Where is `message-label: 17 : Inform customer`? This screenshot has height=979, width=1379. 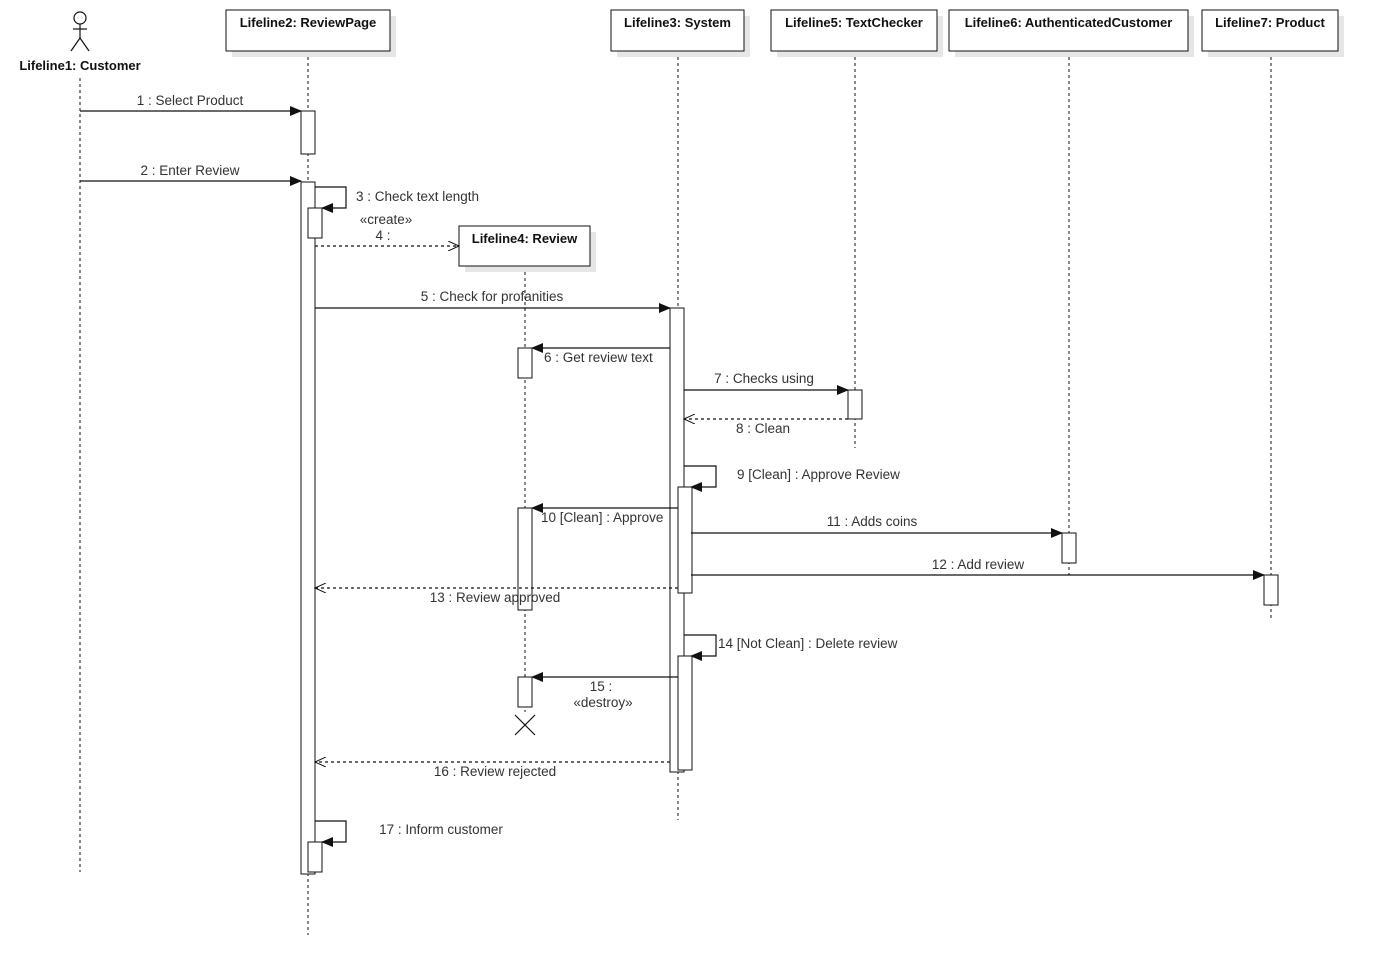 message-label: 17 : Inform customer is located at coordinates (441, 829).